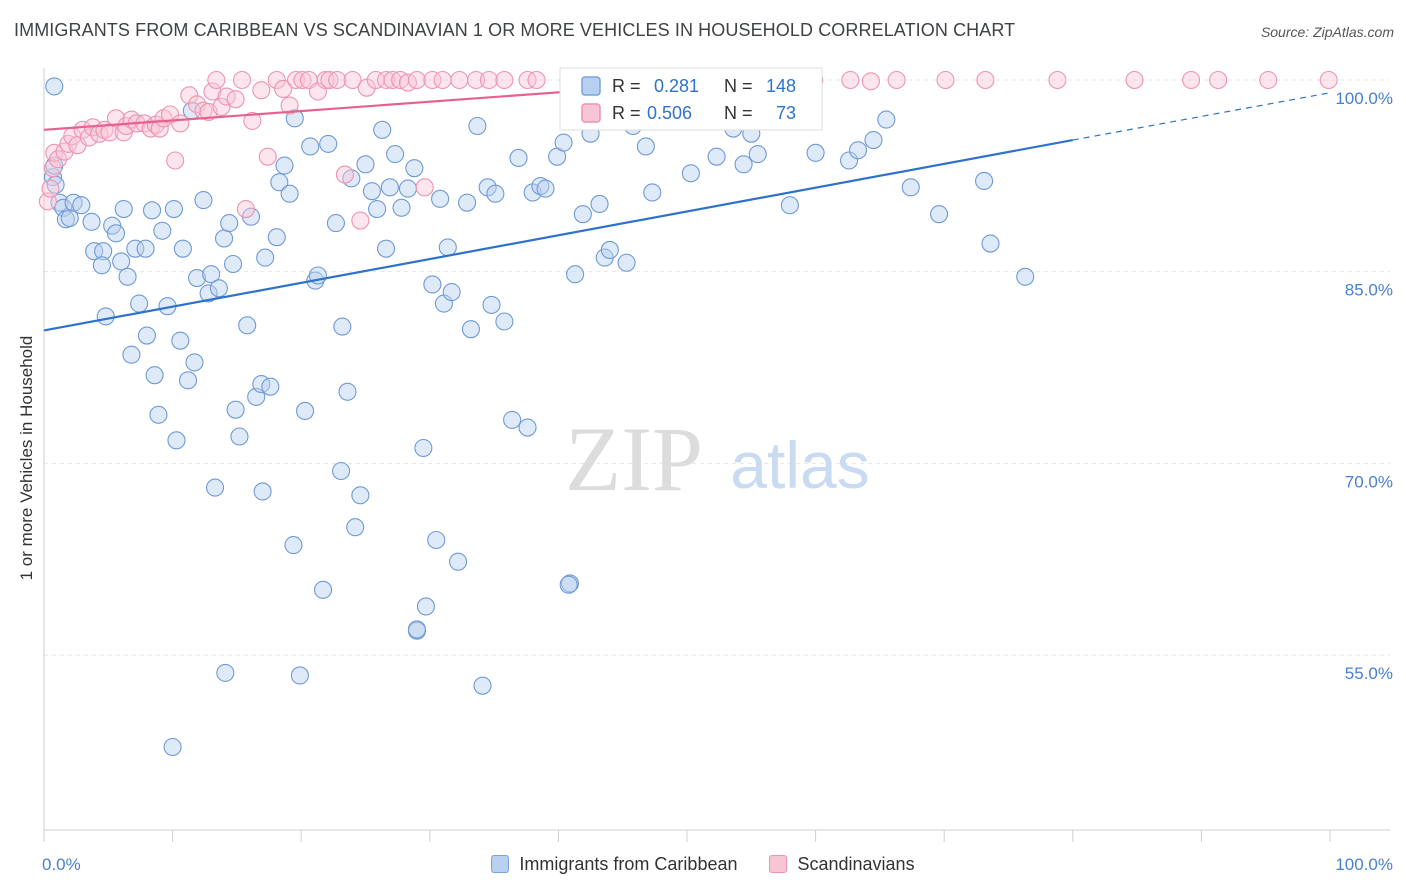  What do you see at coordinates (634, 459) in the screenshot?
I see `watermark-zip: ZIP` at bounding box center [634, 459].